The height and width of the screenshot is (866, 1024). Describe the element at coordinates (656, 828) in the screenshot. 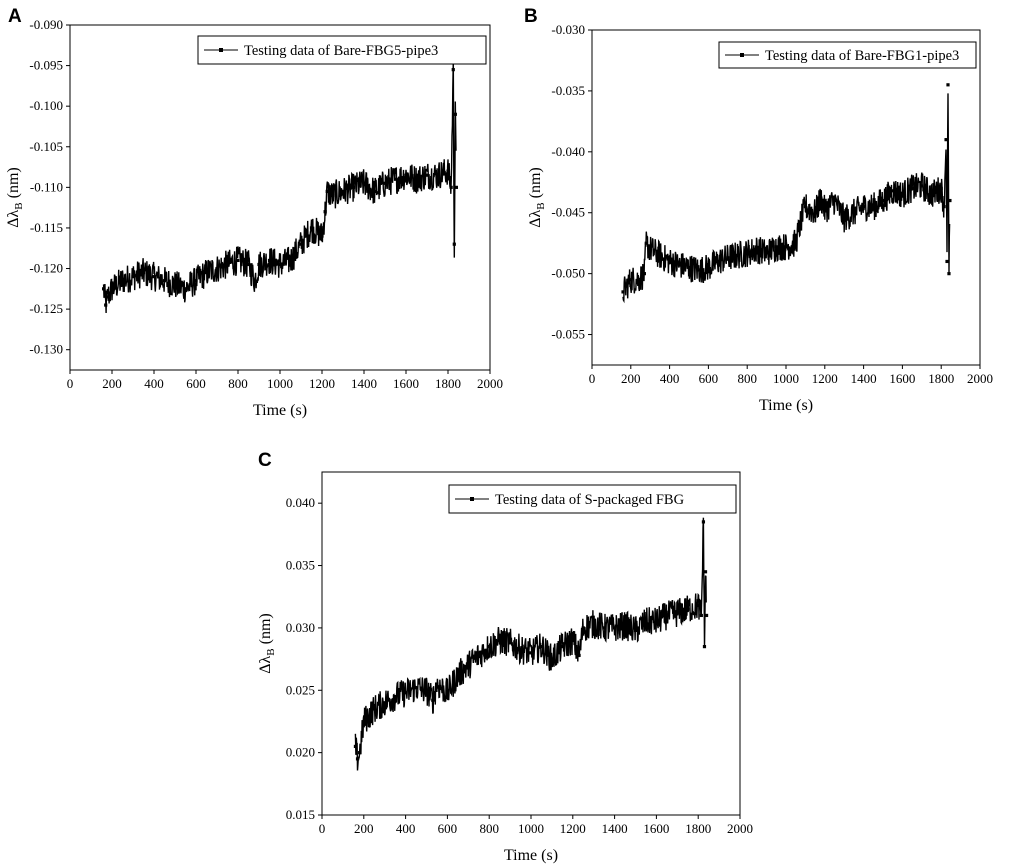

I see `x-tick-label: 1600` at that location.